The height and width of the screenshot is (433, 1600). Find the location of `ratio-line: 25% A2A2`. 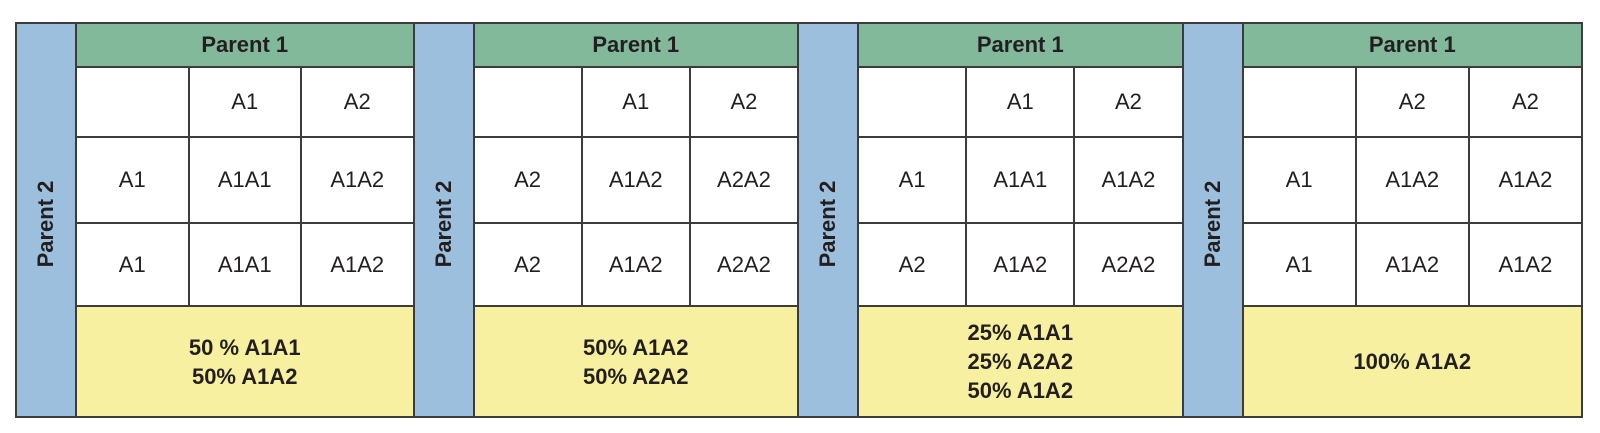

ratio-line: 25% A2A2 is located at coordinates (1020, 361).